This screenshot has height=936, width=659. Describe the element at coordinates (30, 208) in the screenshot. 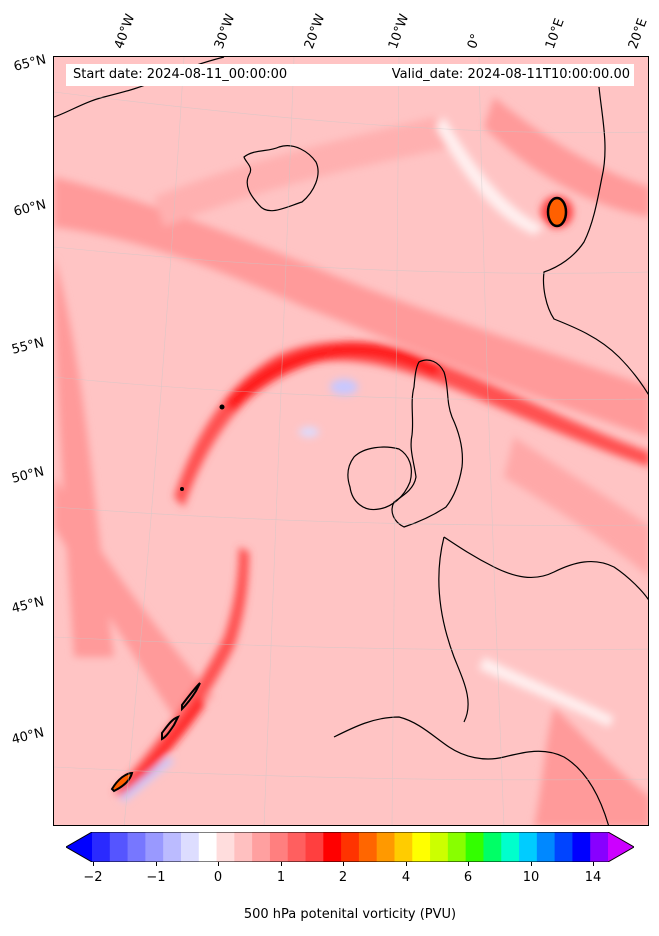

I see `lat-label-60n: 60°N` at that location.